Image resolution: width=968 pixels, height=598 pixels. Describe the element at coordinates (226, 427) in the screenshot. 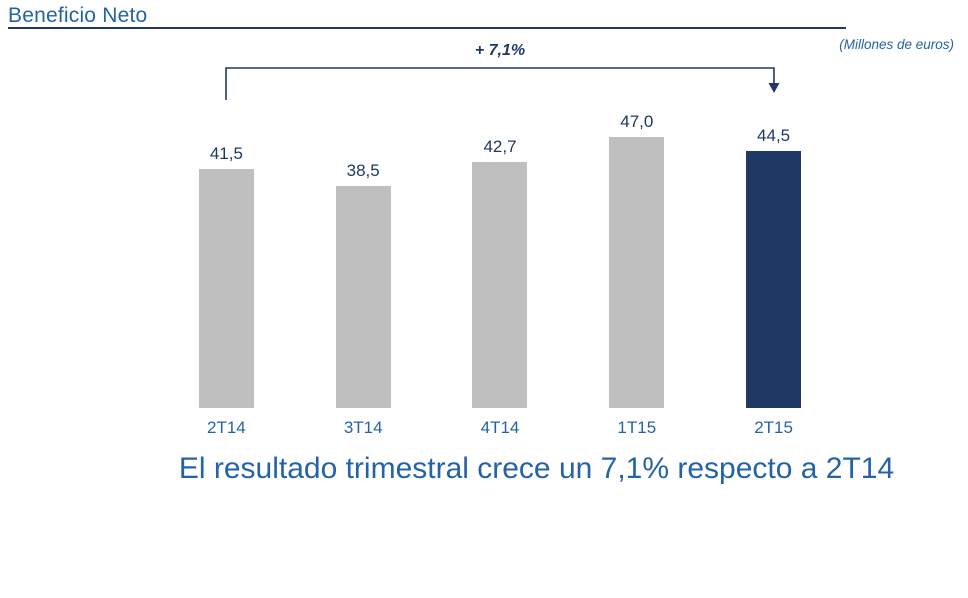

I see `bar-category-label: 2T14` at that location.